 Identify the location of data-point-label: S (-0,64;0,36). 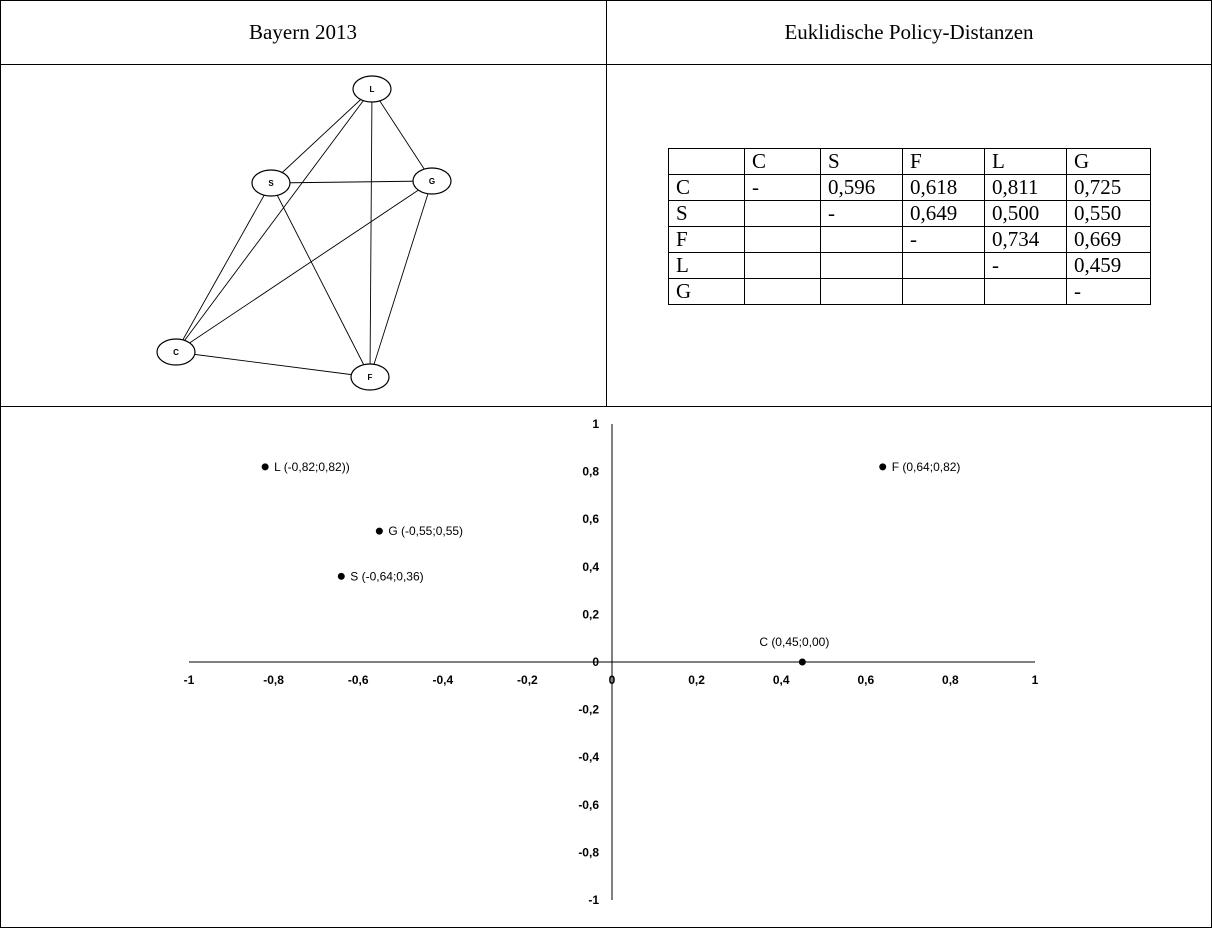
(386, 576).